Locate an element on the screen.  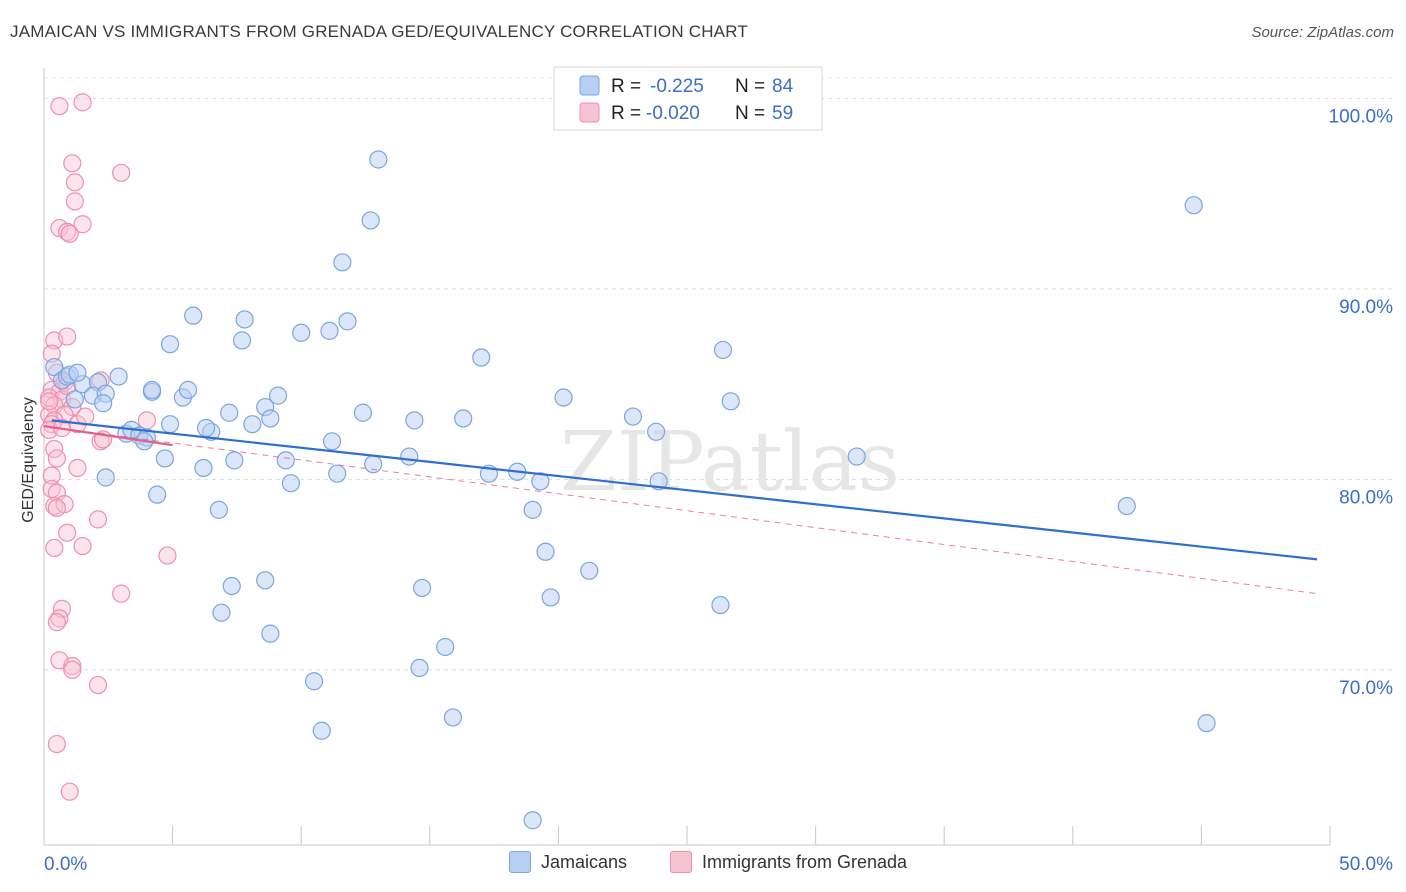
y-axis-label: GED/Equivalency is located at coordinates (28, 459).